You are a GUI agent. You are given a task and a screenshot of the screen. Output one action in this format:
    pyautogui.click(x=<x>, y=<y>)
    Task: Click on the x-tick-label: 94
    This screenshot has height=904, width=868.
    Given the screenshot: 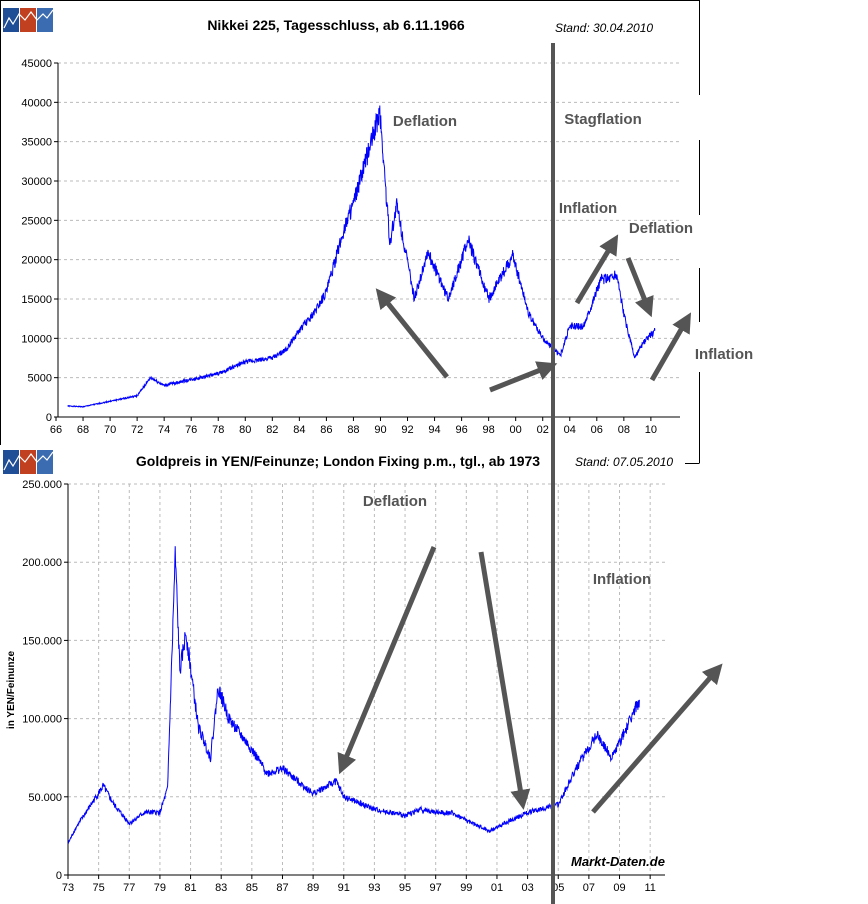 What is the action you would take?
    pyautogui.click(x=434, y=430)
    